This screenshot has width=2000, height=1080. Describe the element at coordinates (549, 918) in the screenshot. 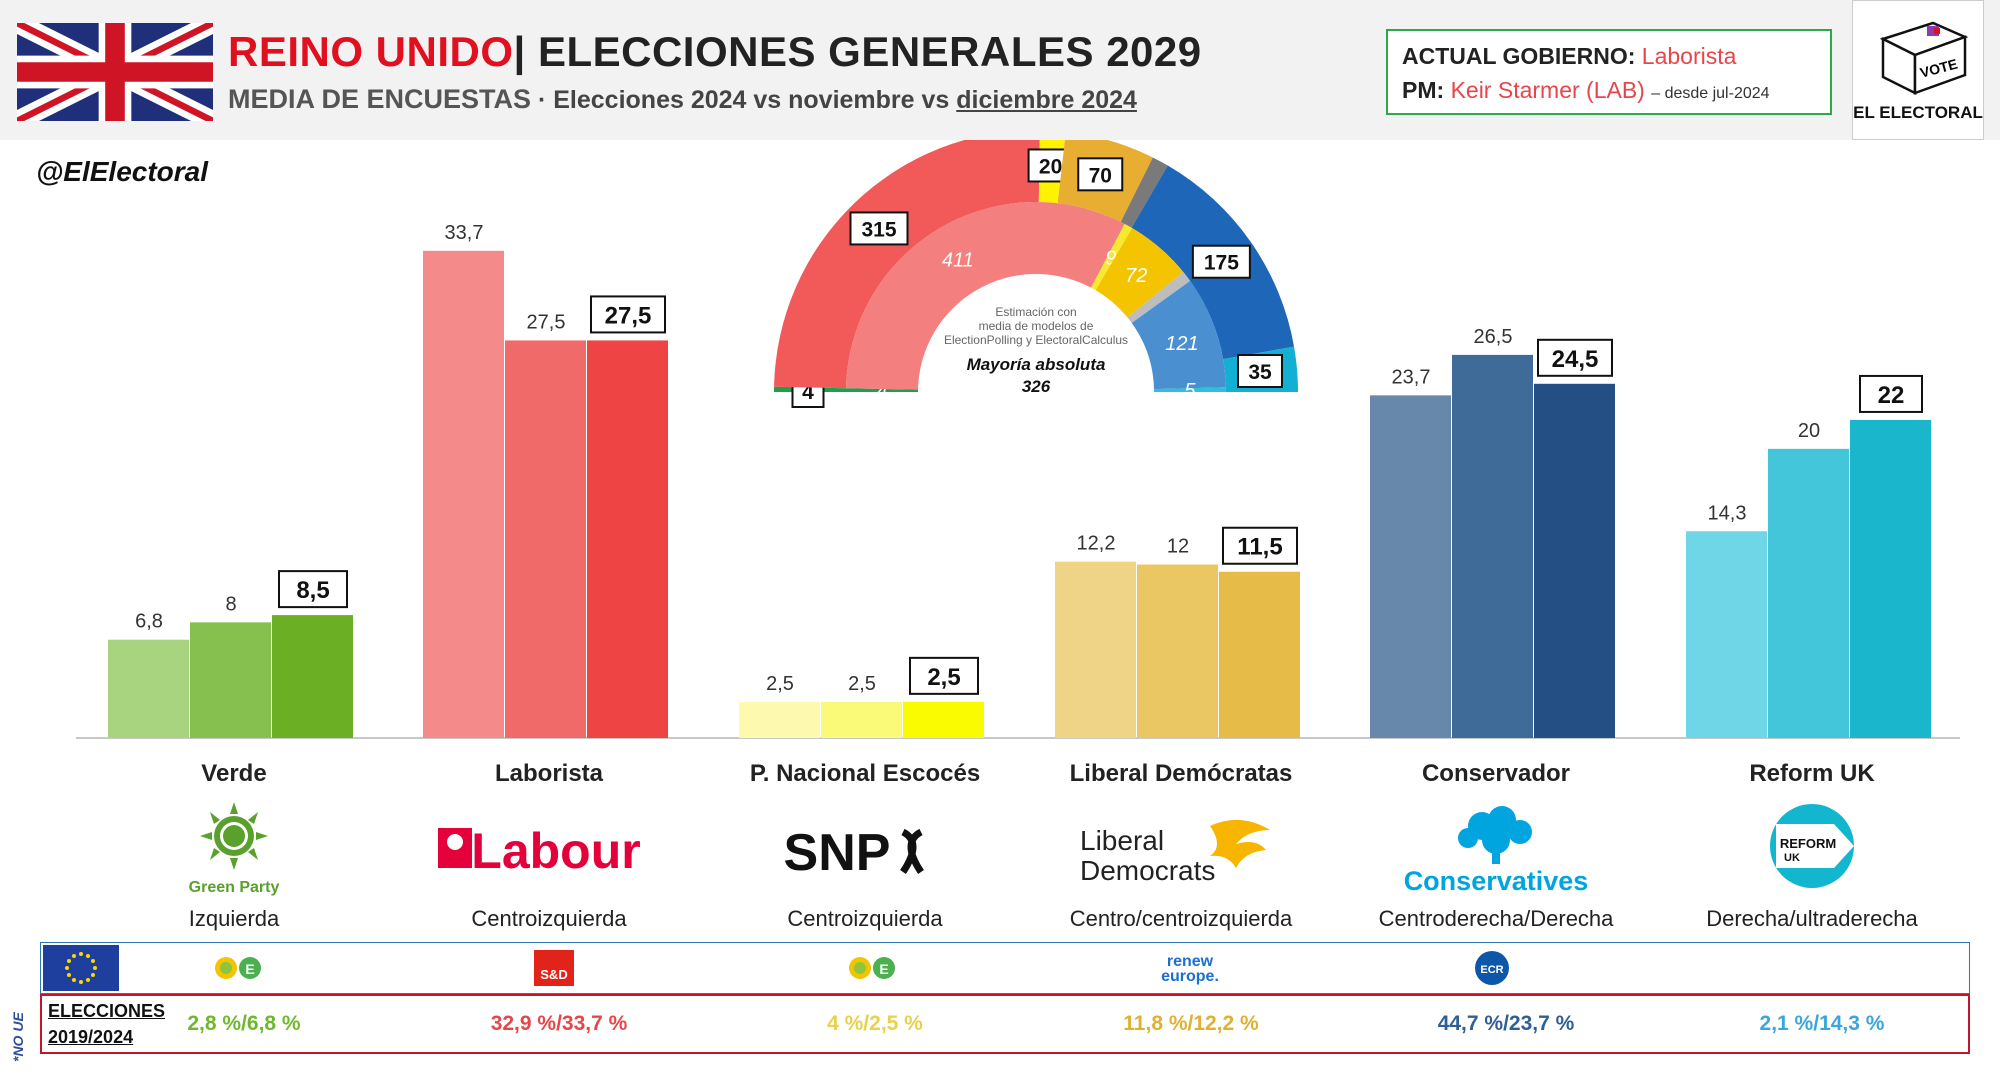

I see `ideology-laborista: Centroizquierda` at that location.